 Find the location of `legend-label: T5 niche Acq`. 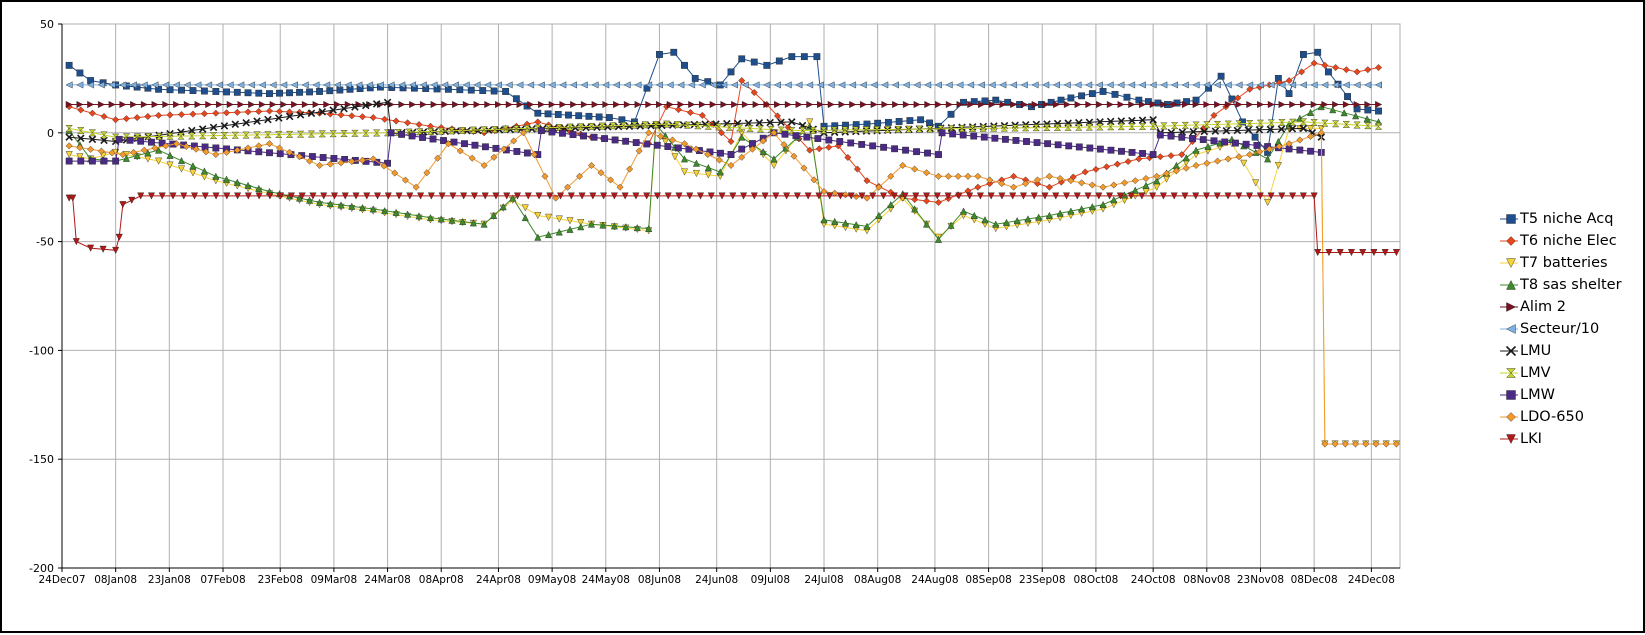

legend-label: T5 niche Acq is located at coordinates (1567, 219).